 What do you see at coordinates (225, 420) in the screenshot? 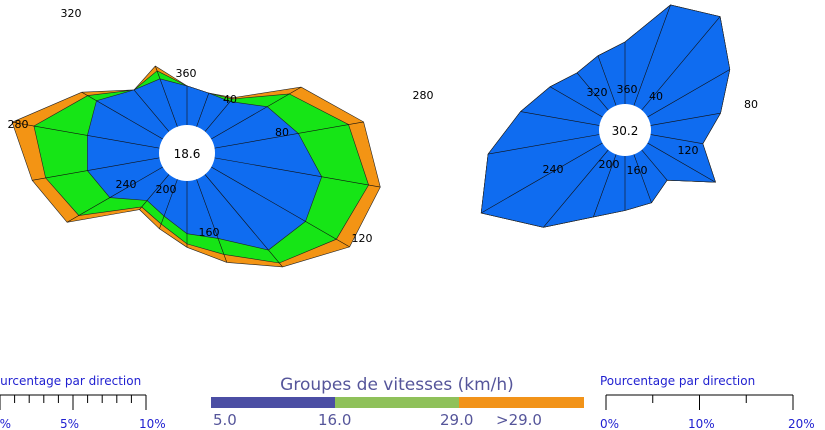
I see `legend-value-0: 5.0` at bounding box center [225, 420].